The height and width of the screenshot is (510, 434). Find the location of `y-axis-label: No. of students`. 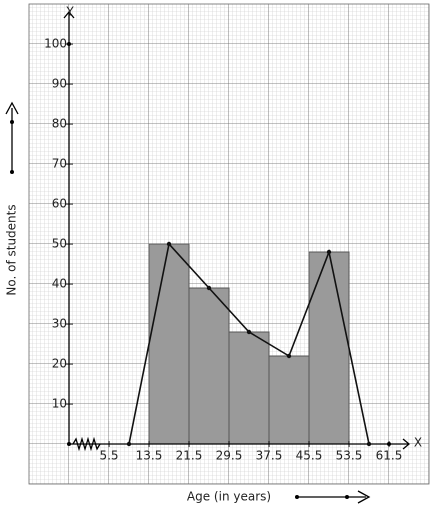

y-axis-label: No. of students is located at coordinates (12, 249).